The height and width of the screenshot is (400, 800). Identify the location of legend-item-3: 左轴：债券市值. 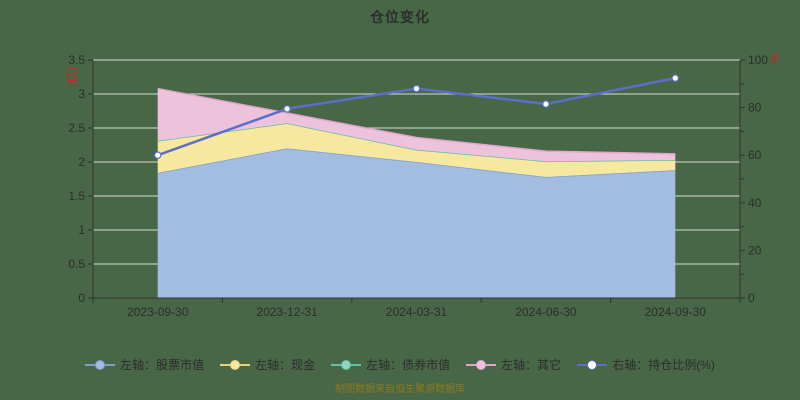
(390, 364).